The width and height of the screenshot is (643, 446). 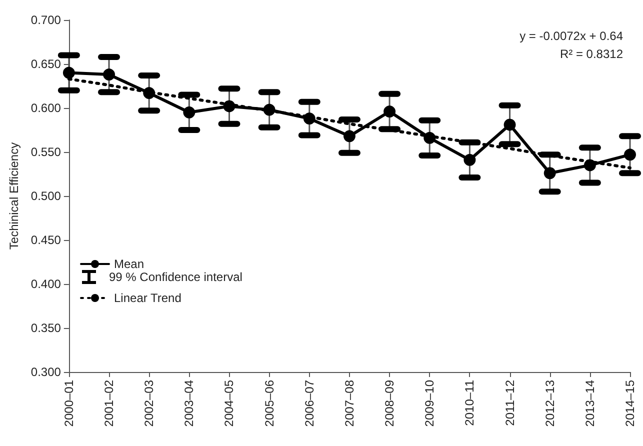 I want to click on legend-label: Linear Trend, so click(x=148, y=298).